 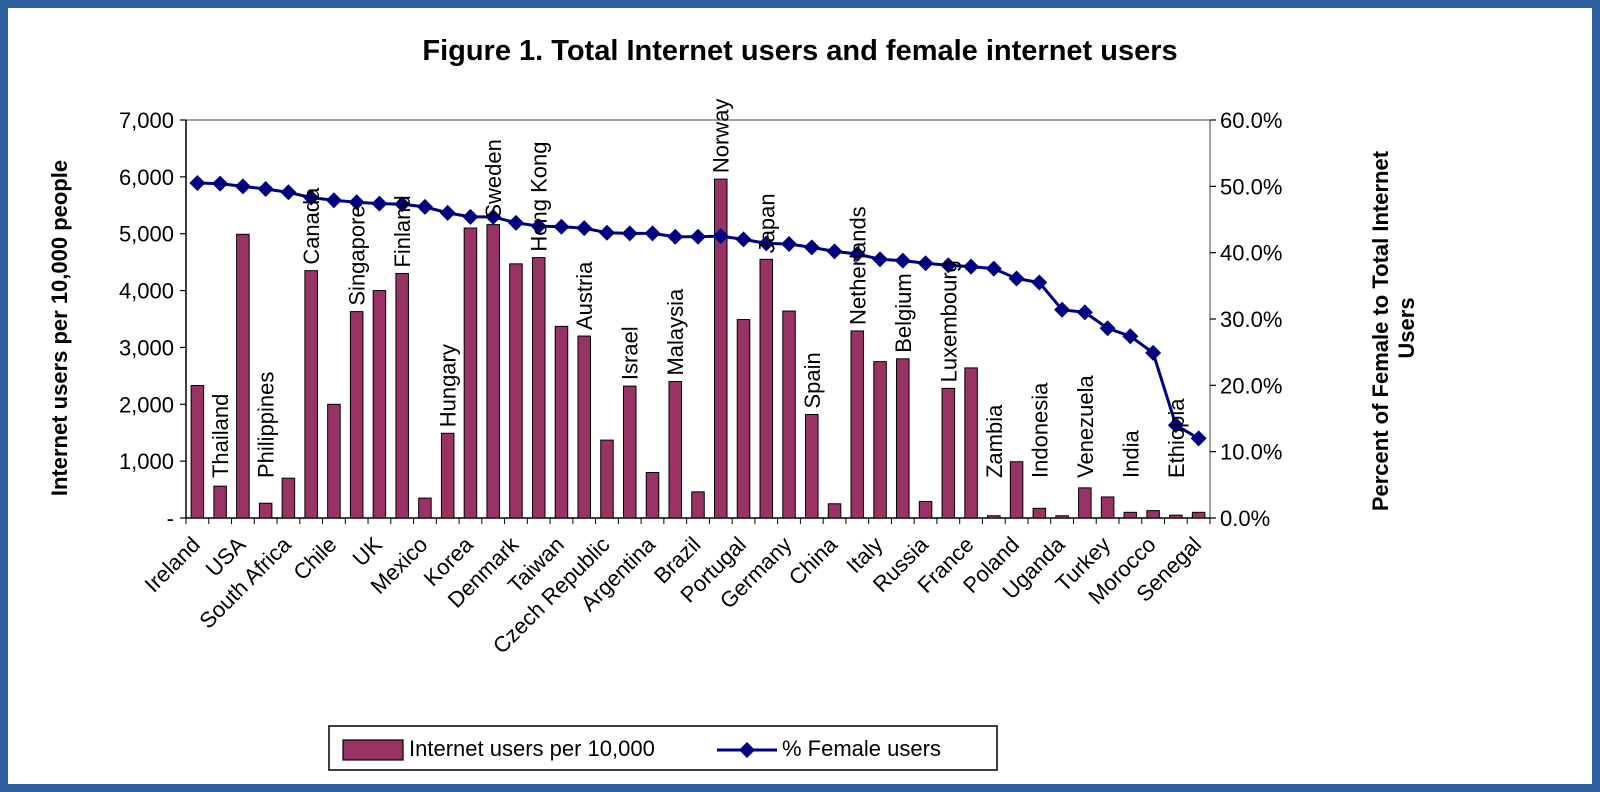 I want to click on bar-category-label: Indonesia, so click(x=1039, y=430).